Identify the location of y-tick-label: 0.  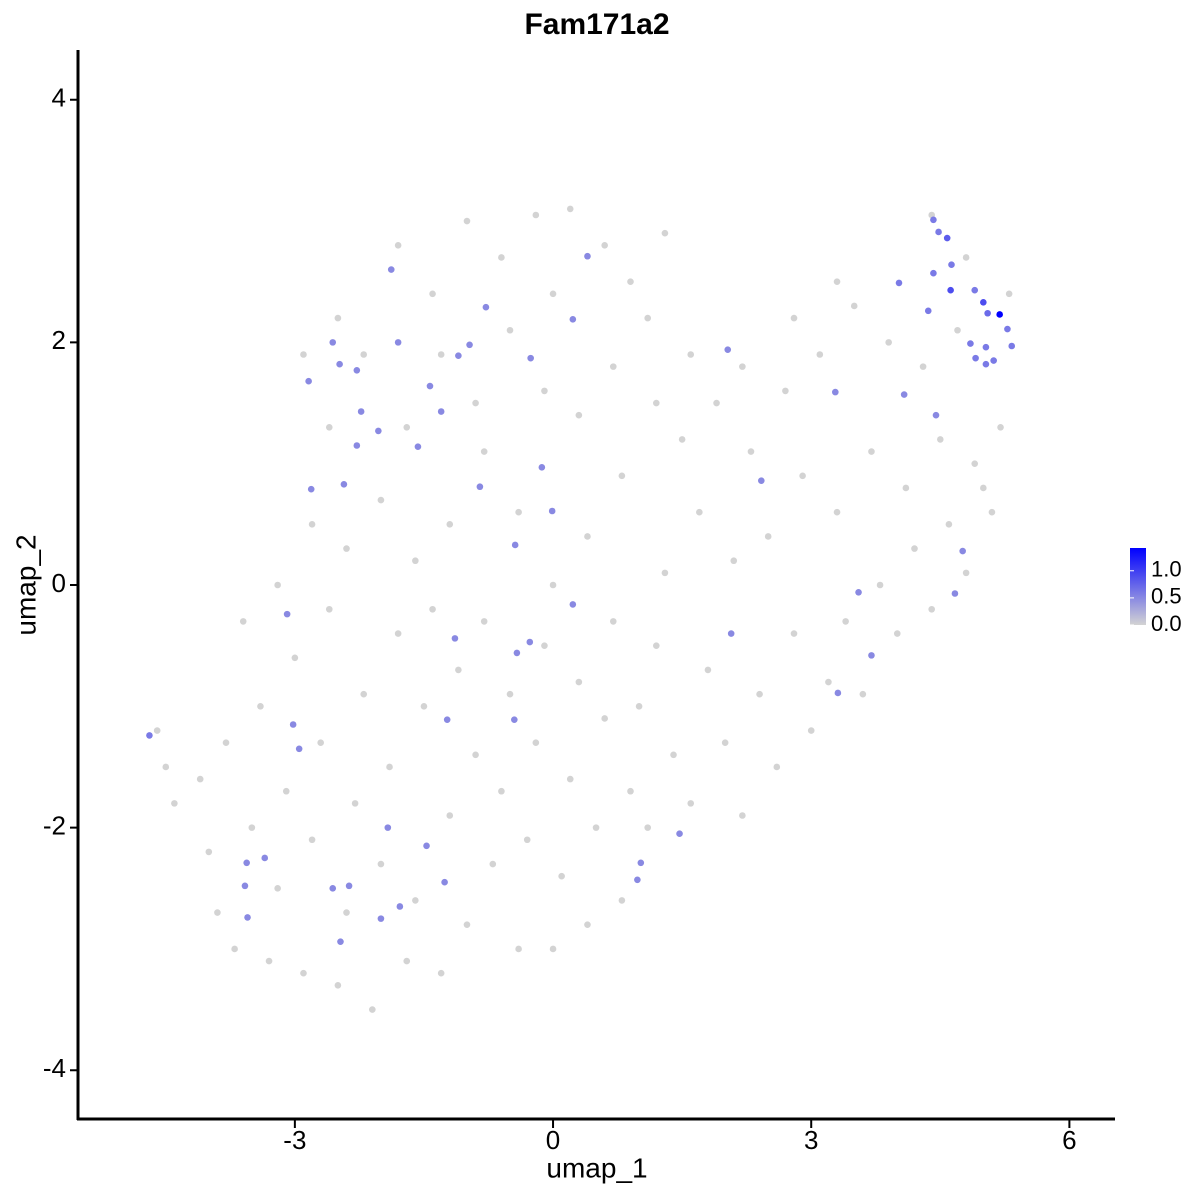
(59, 583).